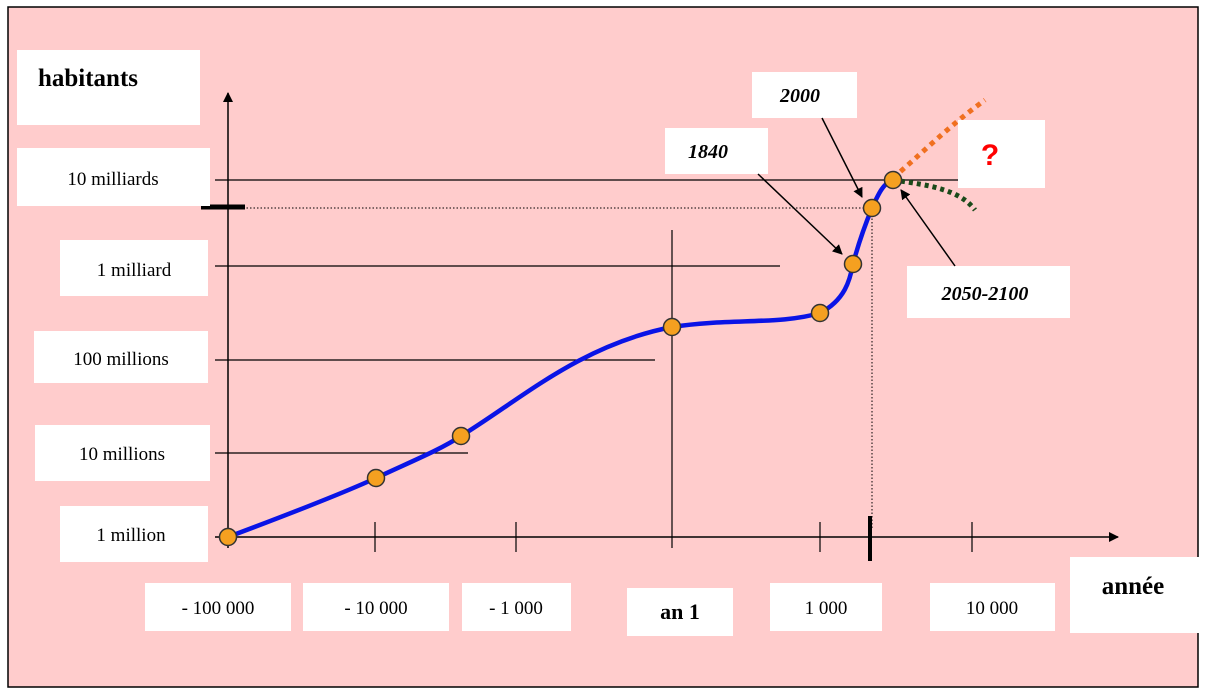 The image size is (1205, 689). What do you see at coordinates (990, 155) in the screenshot?
I see `question-mark: ?` at bounding box center [990, 155].